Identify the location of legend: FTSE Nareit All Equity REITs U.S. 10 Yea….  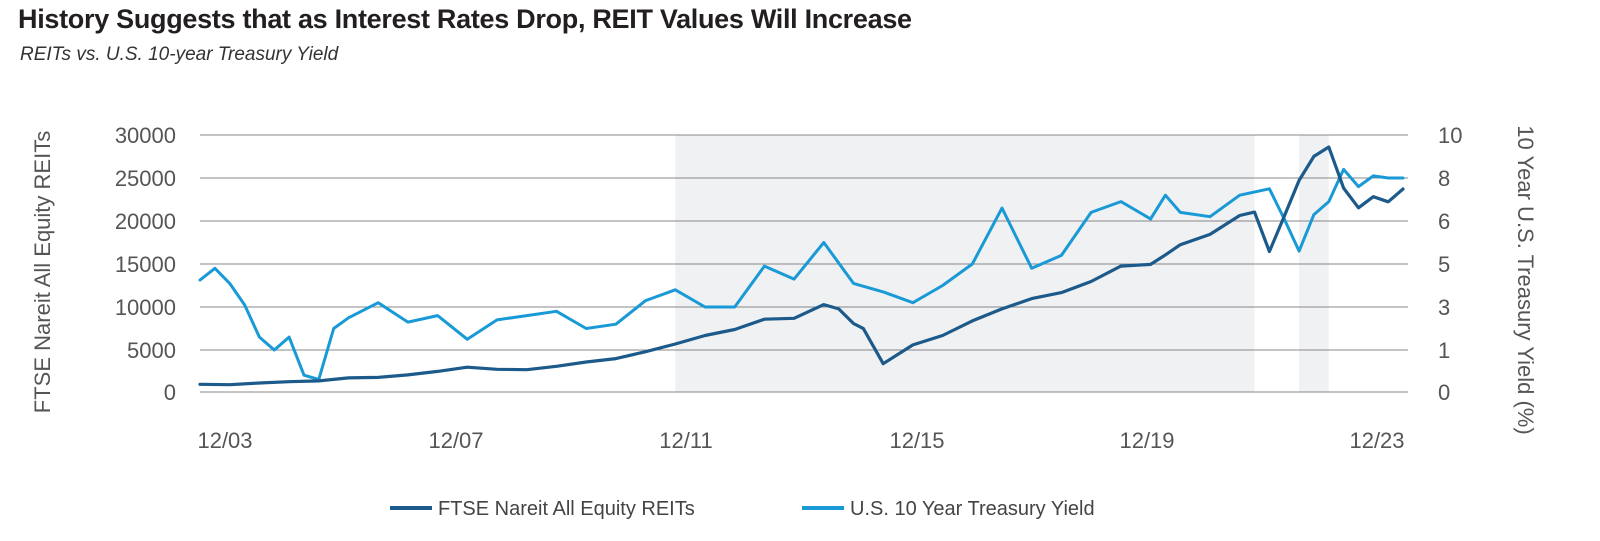
(742, 509).